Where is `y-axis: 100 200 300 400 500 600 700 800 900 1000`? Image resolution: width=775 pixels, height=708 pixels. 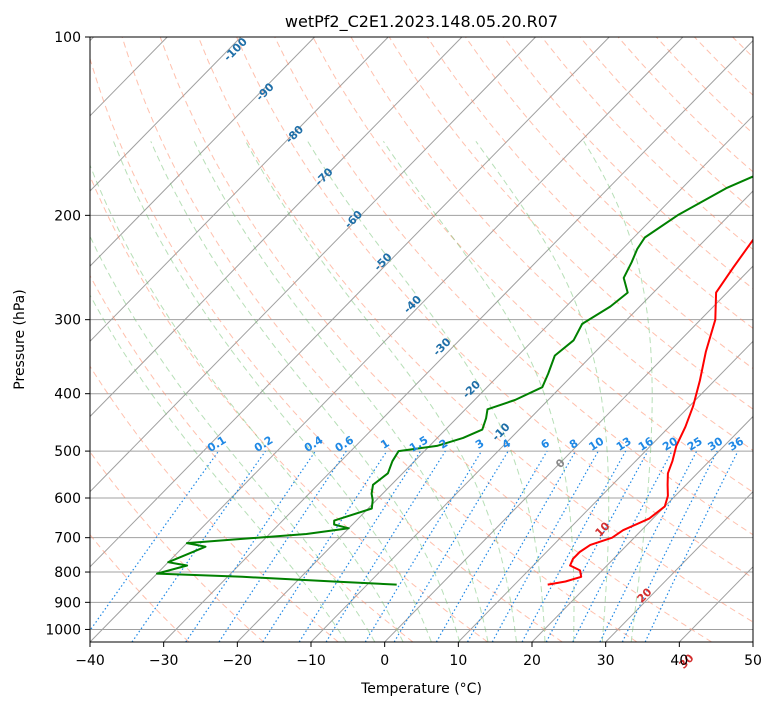 y-axis: 100 200 300 400 500 600 700 800 900 1000 is located at coordinates (67, 334).